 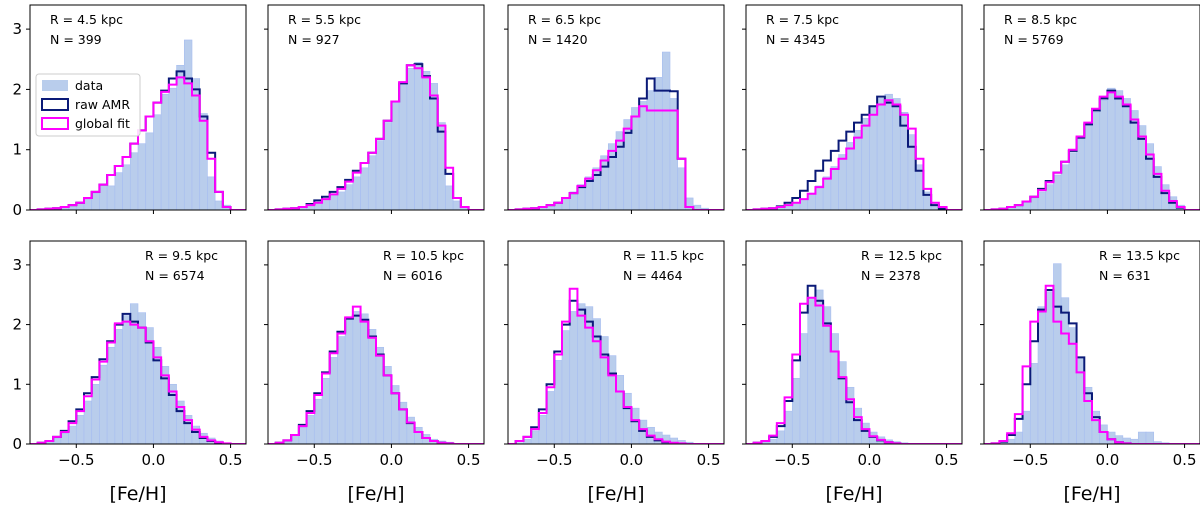 What do you see at coordinates (88, 105) in the screenshot?
I see `legend: data raw AMR global fit` at bounding box center [88, 105].